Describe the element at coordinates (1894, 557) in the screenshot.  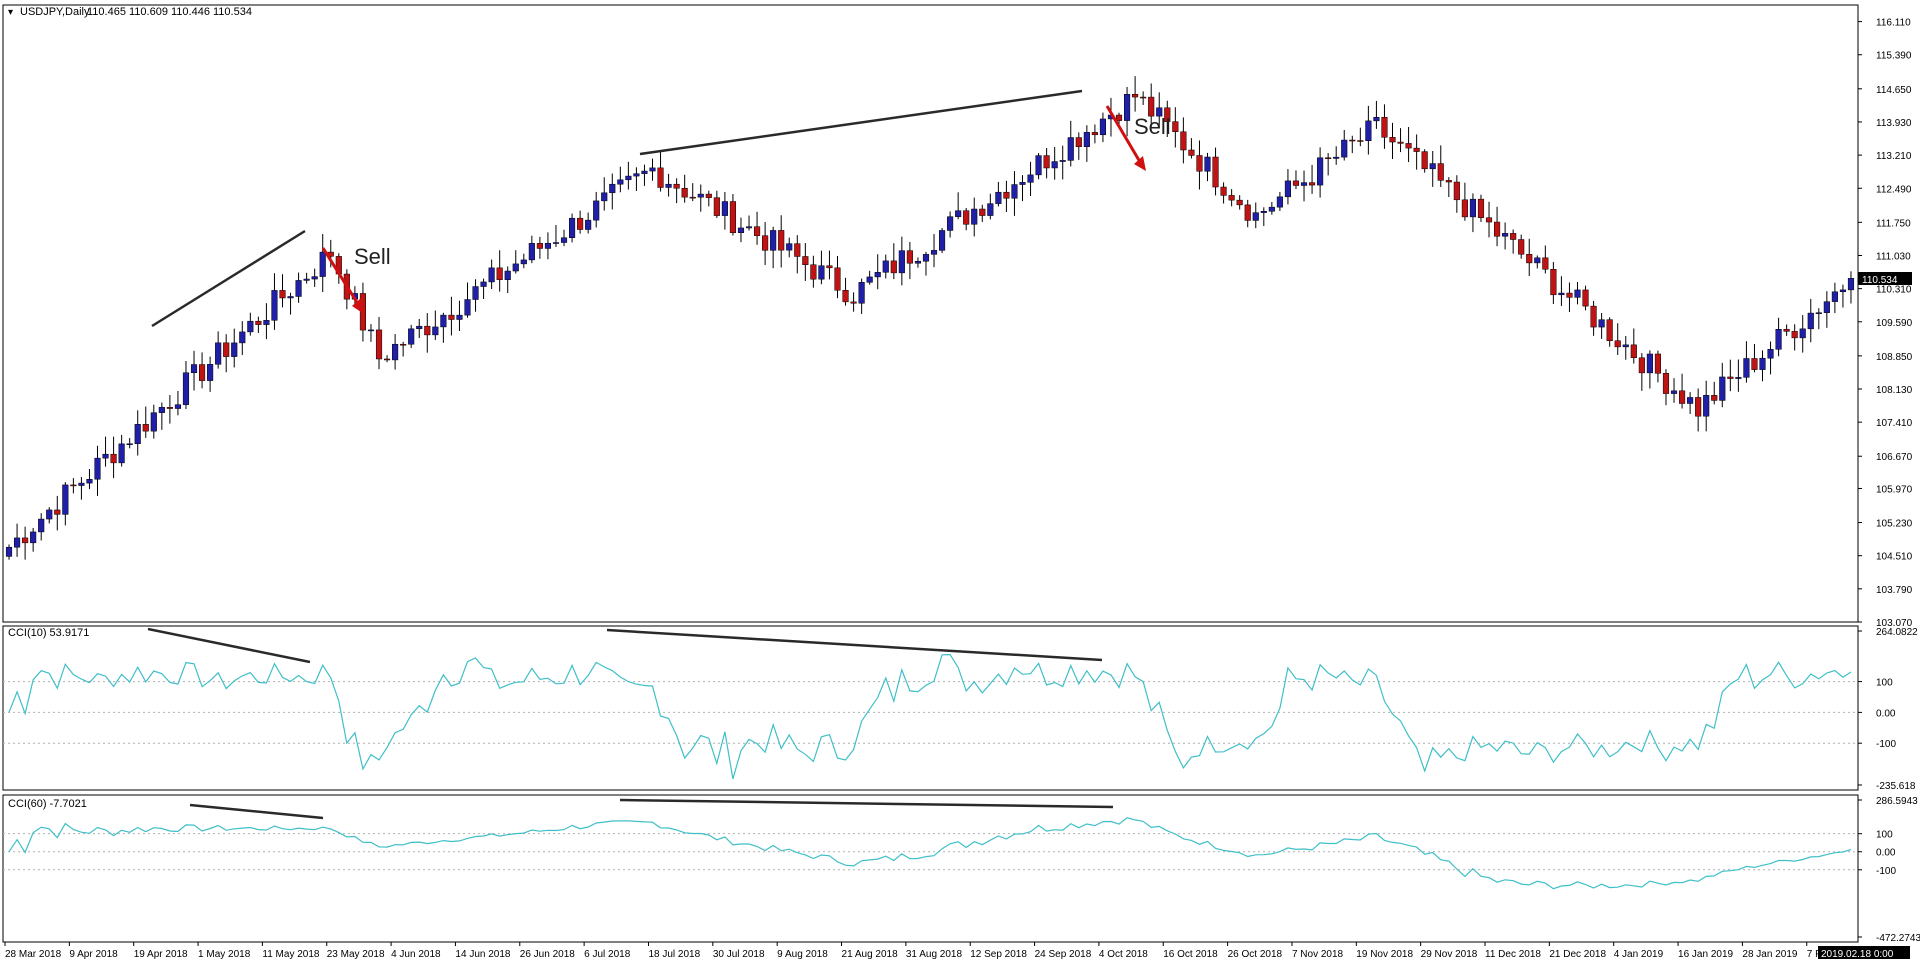
I see `price-y-tick-label: 104.510` at that location.